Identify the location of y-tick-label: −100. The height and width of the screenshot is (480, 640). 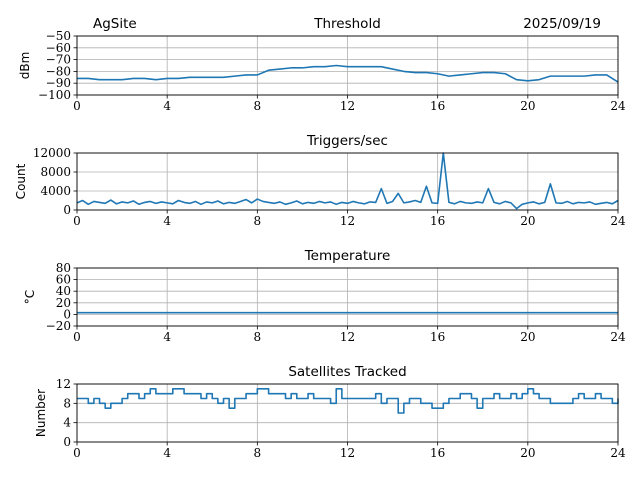
(54, 95).